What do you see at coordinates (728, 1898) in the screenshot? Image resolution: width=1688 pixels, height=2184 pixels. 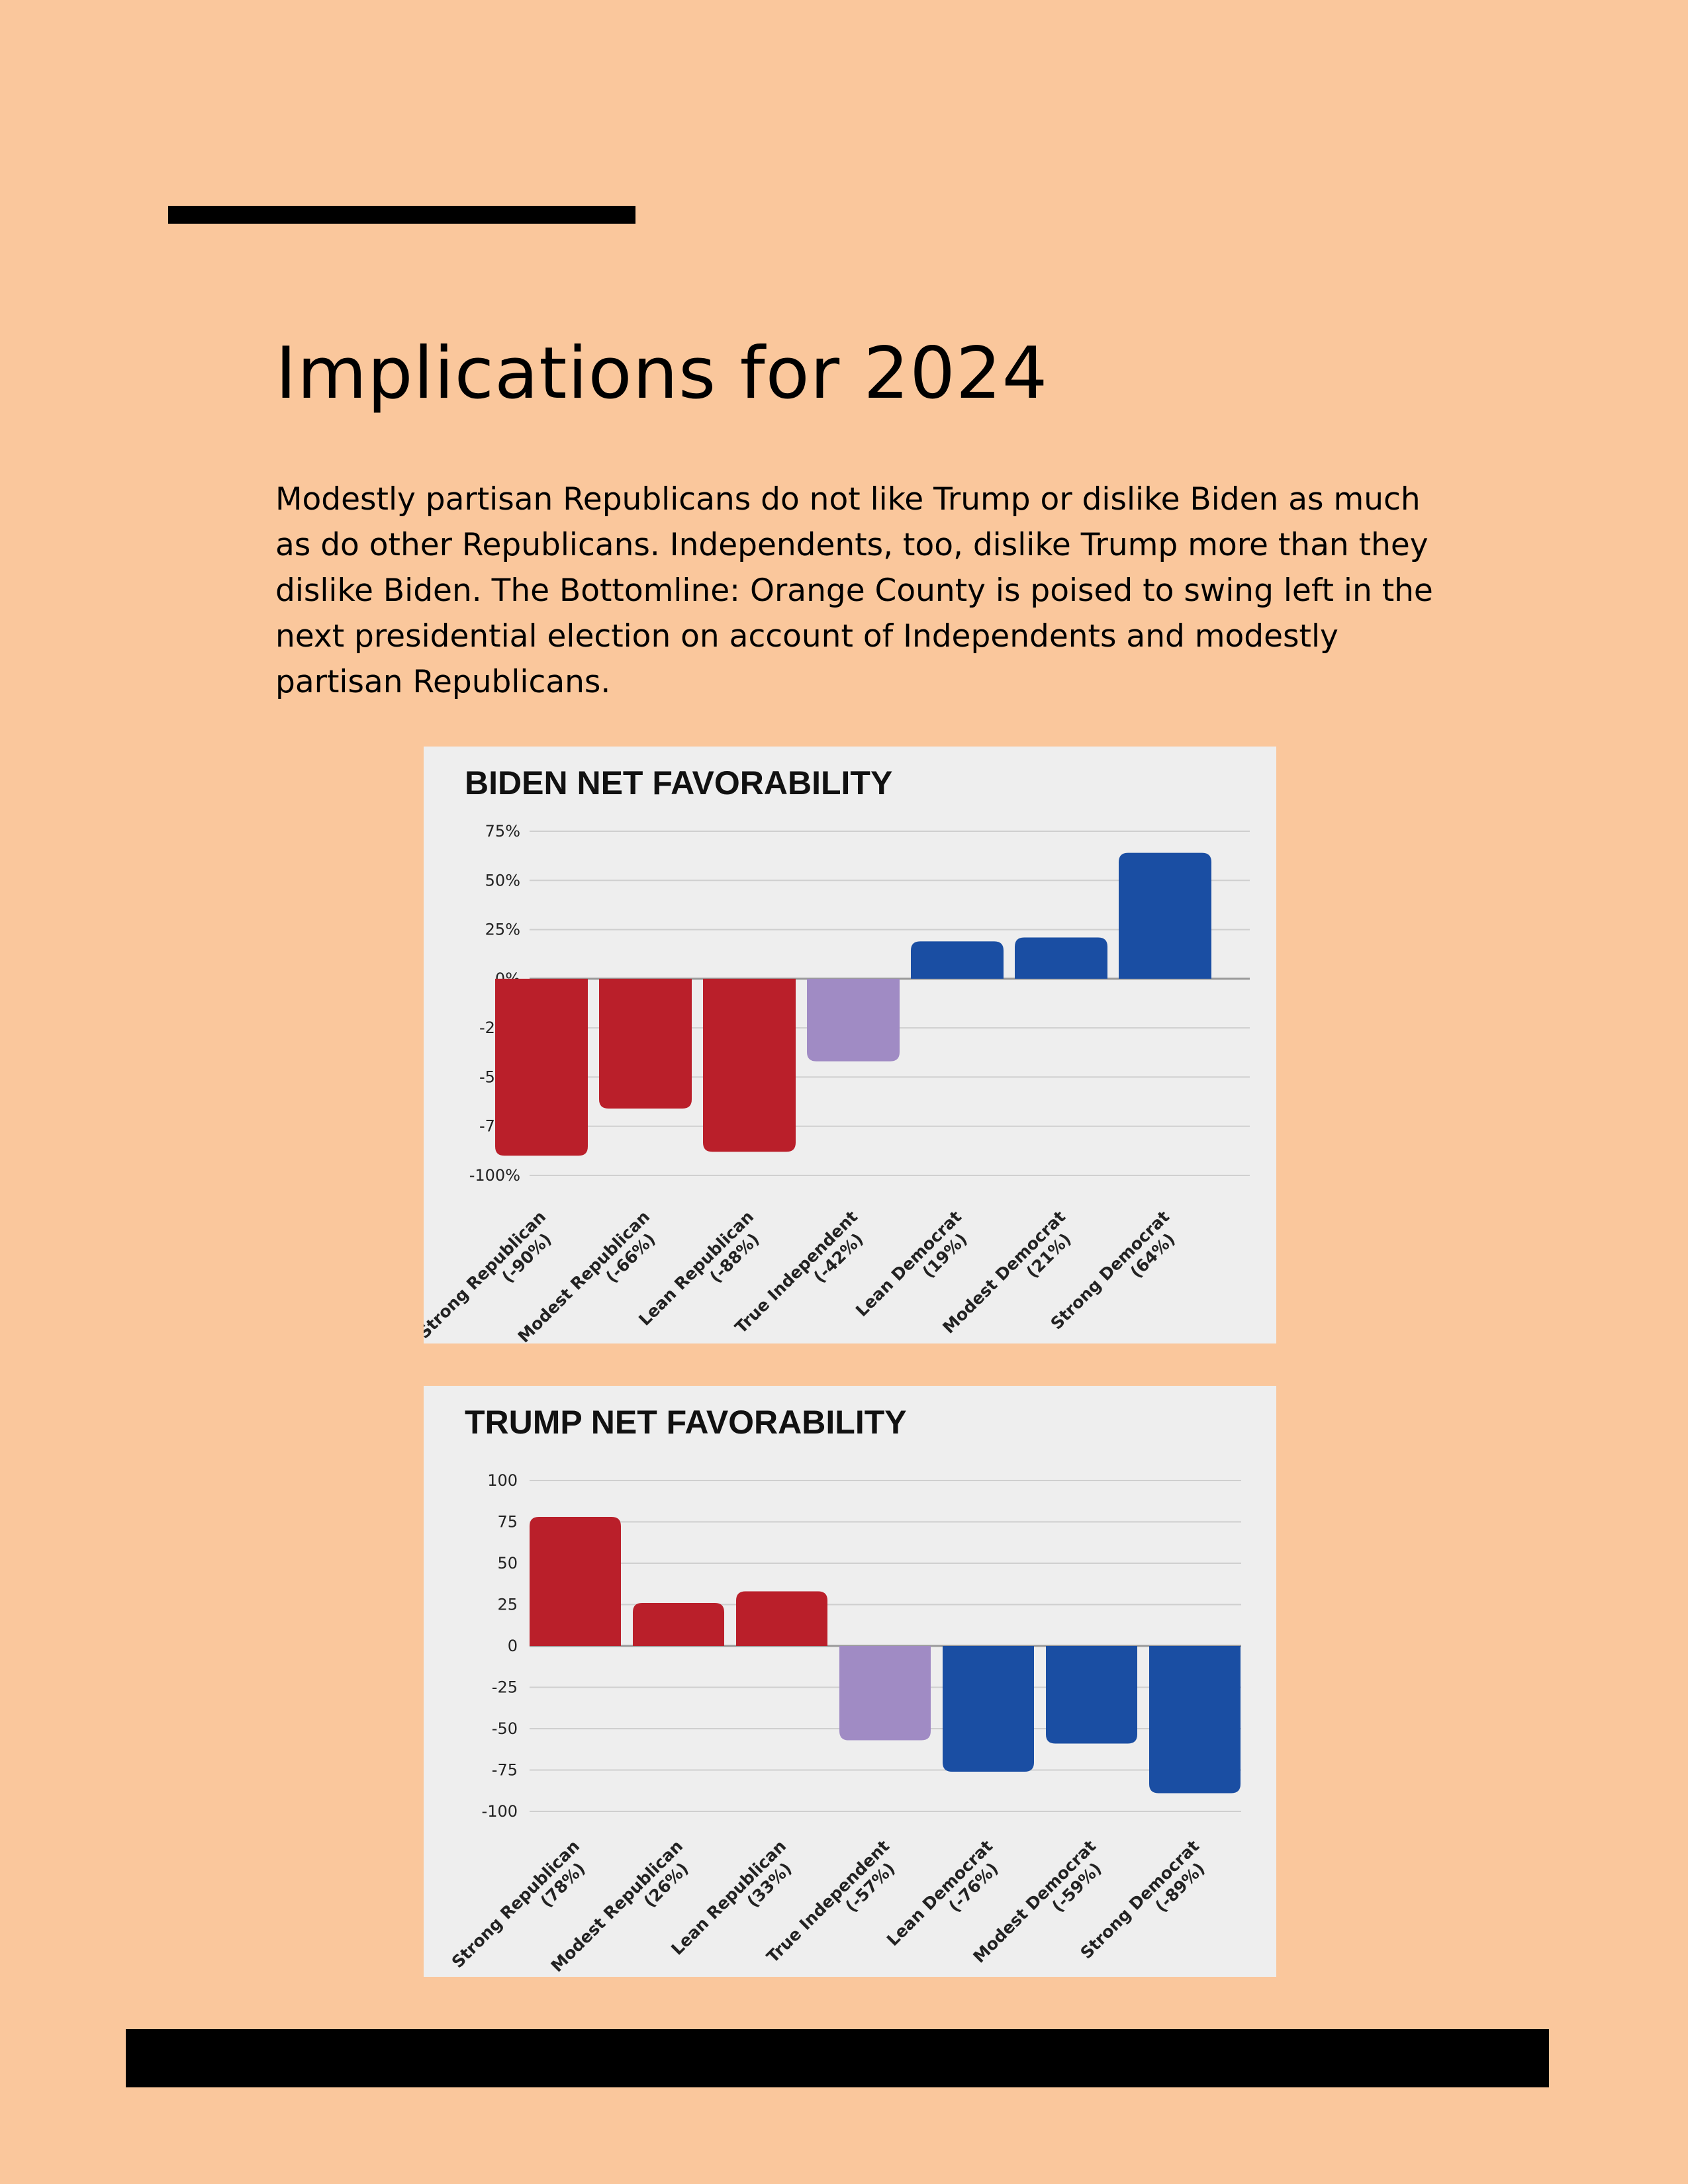 I see `trump-category-name: Lean Republican` at bounding box center [728, 1898].